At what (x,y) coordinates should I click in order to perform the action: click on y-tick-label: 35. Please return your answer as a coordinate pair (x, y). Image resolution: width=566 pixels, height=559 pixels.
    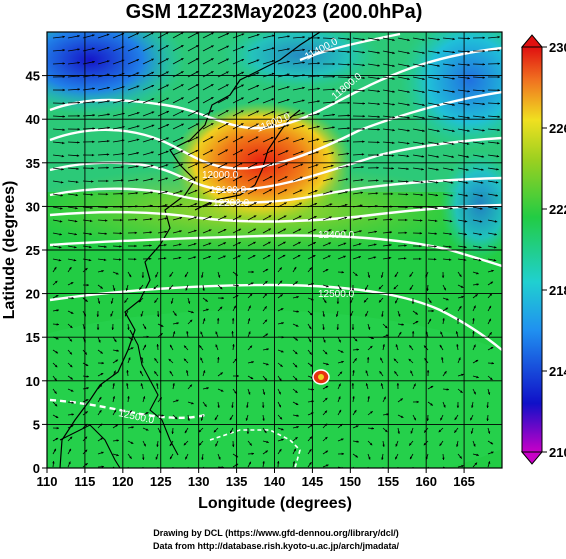
    Looking at the image, I should click on (33, 163).